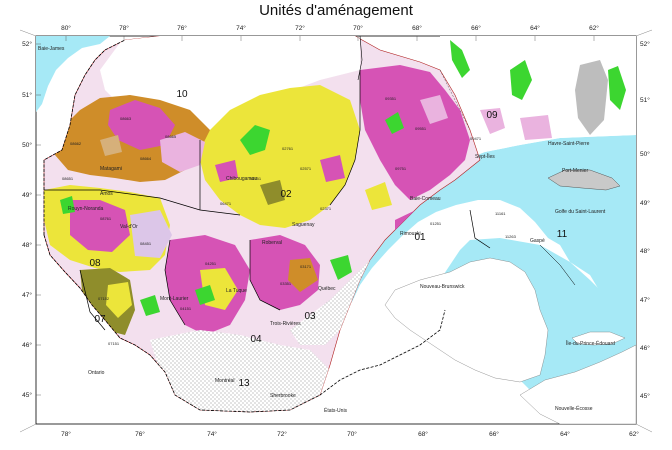  Describe the element at coordinates (106, 194) in the screenshot. I see `place-label: Amos` at that location.